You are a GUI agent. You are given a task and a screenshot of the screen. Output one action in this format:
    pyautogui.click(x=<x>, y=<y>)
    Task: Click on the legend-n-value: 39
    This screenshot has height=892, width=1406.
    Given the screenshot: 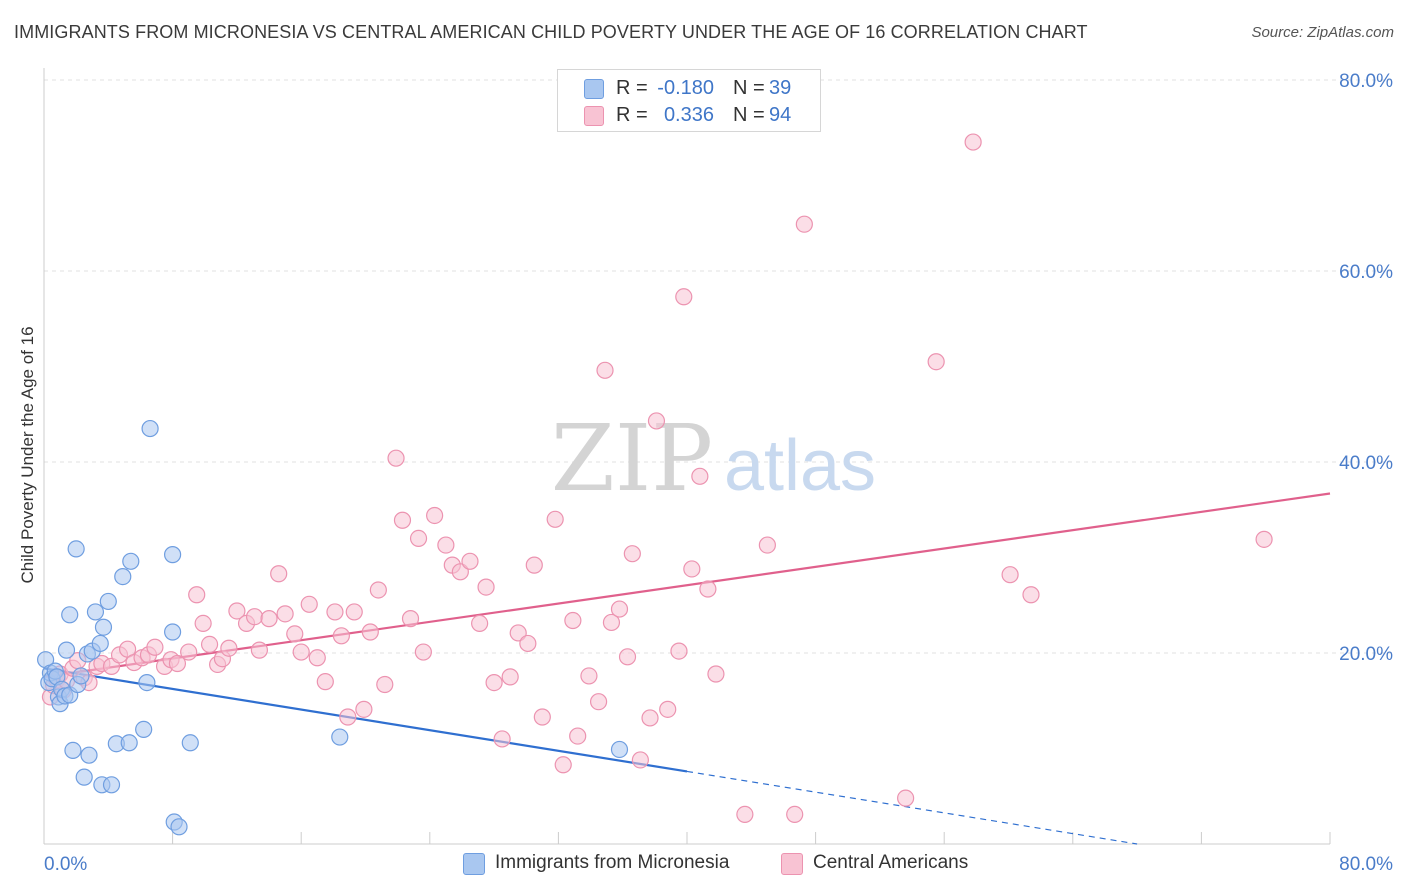 What is the action you would take?
    pyautogui.click(x=780, y=88)
    